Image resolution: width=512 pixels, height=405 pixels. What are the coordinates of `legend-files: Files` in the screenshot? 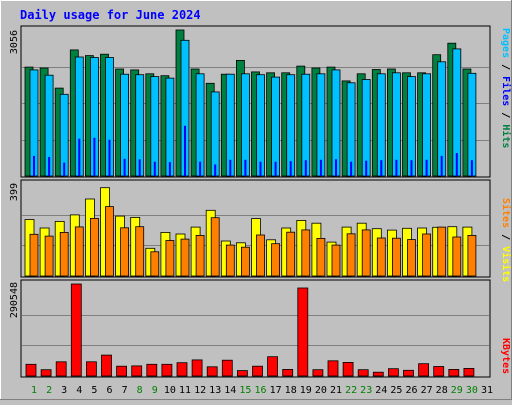 It's located at (506, 91).